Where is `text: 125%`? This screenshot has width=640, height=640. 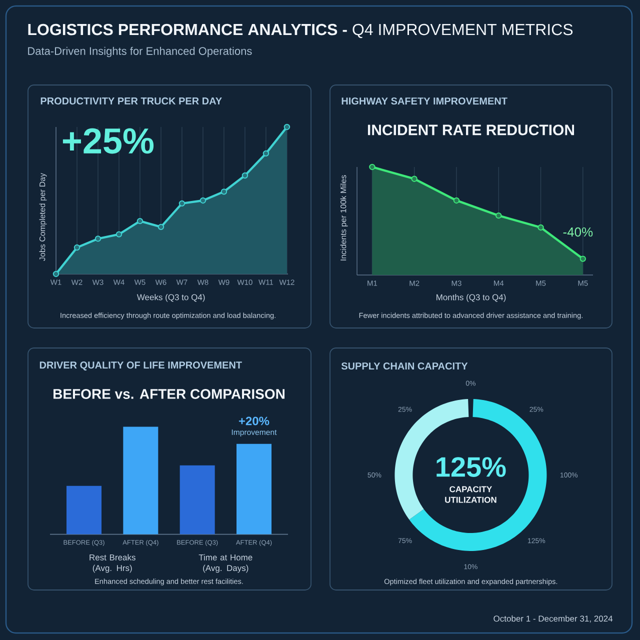
text: 125% is located at coordinates (471, 467).